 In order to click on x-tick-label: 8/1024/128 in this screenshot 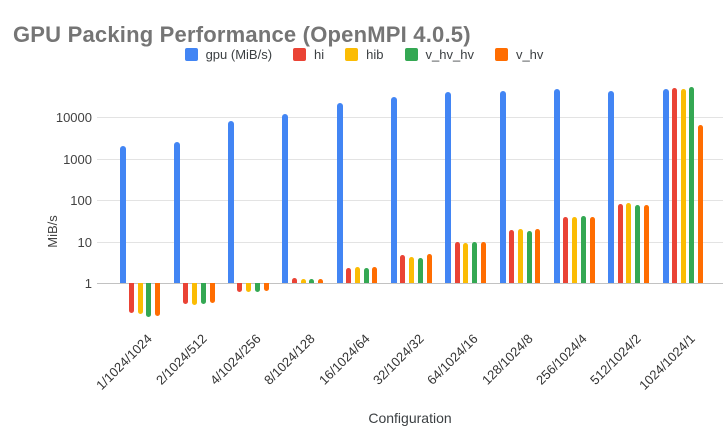, I will do `click(290, 359)`.